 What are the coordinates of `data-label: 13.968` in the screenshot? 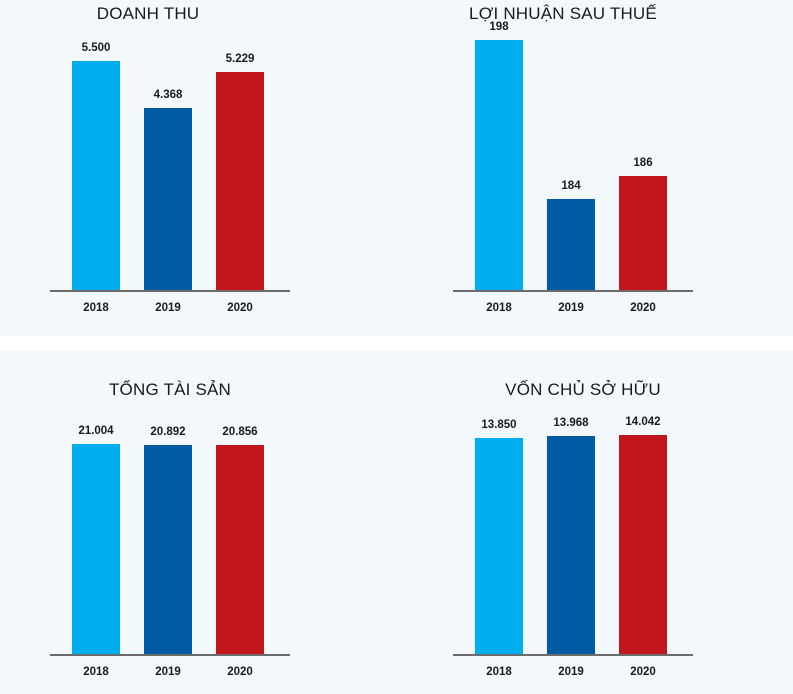 It's located at (571, 422).